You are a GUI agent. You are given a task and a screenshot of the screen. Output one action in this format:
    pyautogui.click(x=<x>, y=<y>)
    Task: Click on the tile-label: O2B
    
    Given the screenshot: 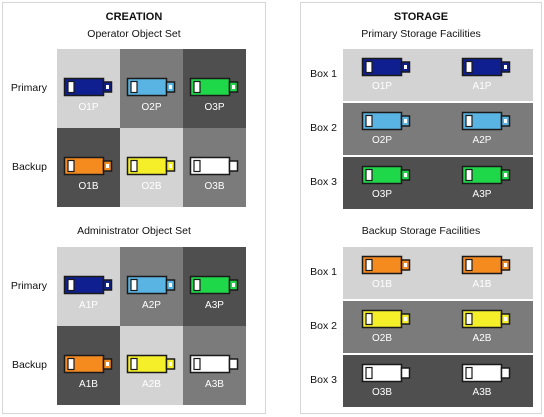 What is the action you would take?
    pyautogui.click(x=151, y=186)
    